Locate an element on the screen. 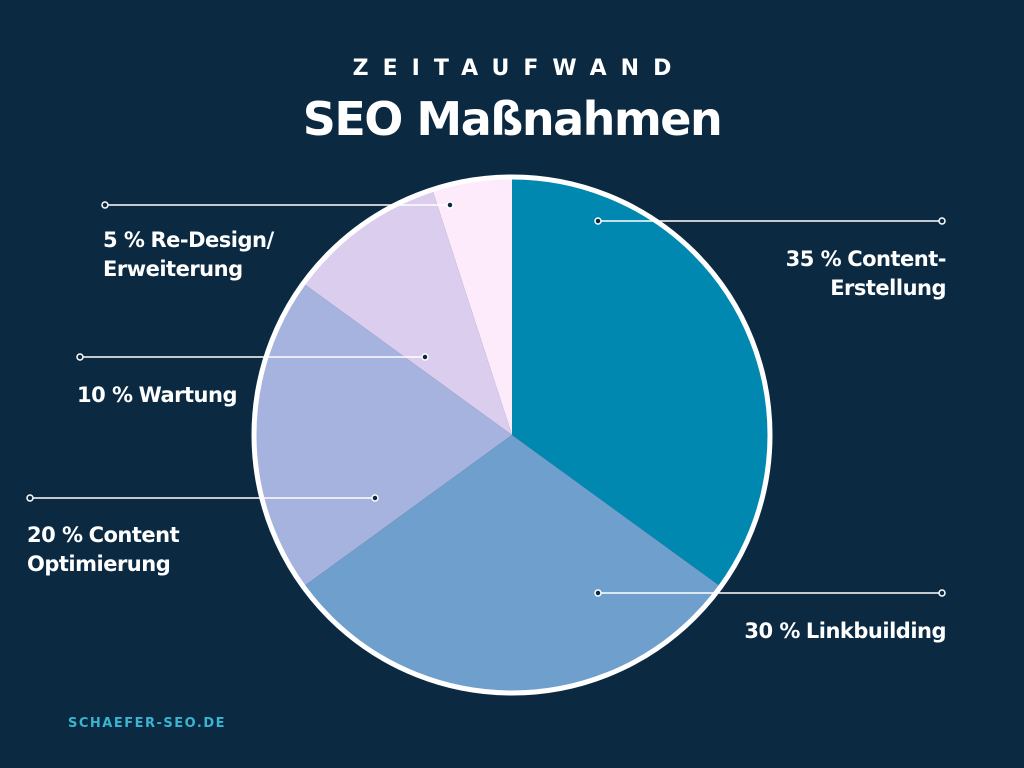 This screenshot has width=1024, height=768. slice-label: 5 % Re-Design/ Erweiterung is located at coordinates (188, 255).